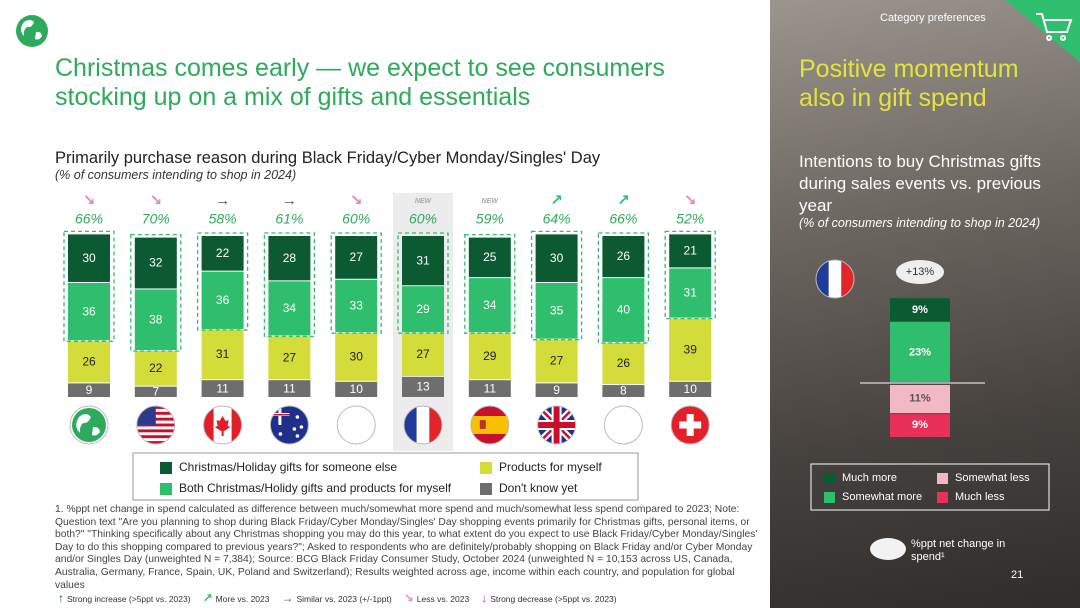 This screenshot has width=1080, height=608. Describe the element at coordinates (690, 200) in the screenshot. I see `trend: ↘` at that location.